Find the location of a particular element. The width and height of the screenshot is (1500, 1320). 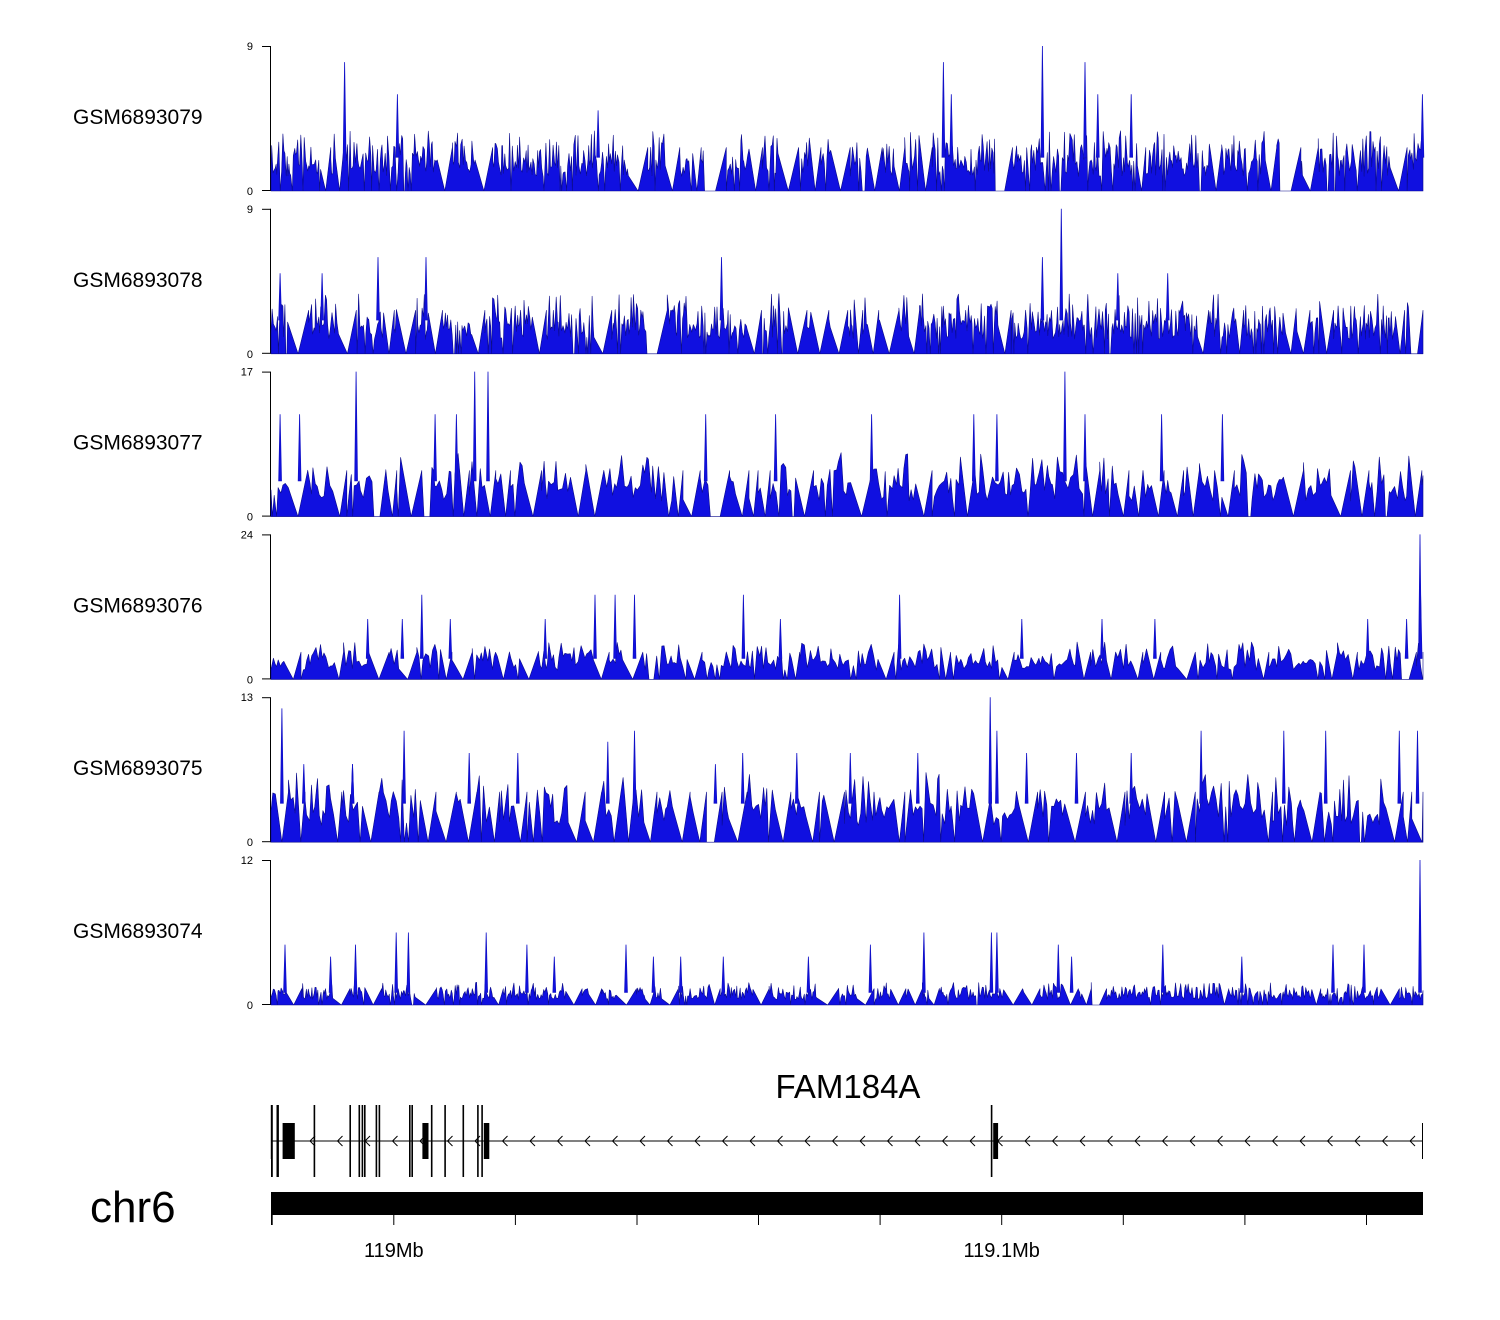

track-GSM6893075: GSM6893075 13 0 is located at coordinates (748, 770).